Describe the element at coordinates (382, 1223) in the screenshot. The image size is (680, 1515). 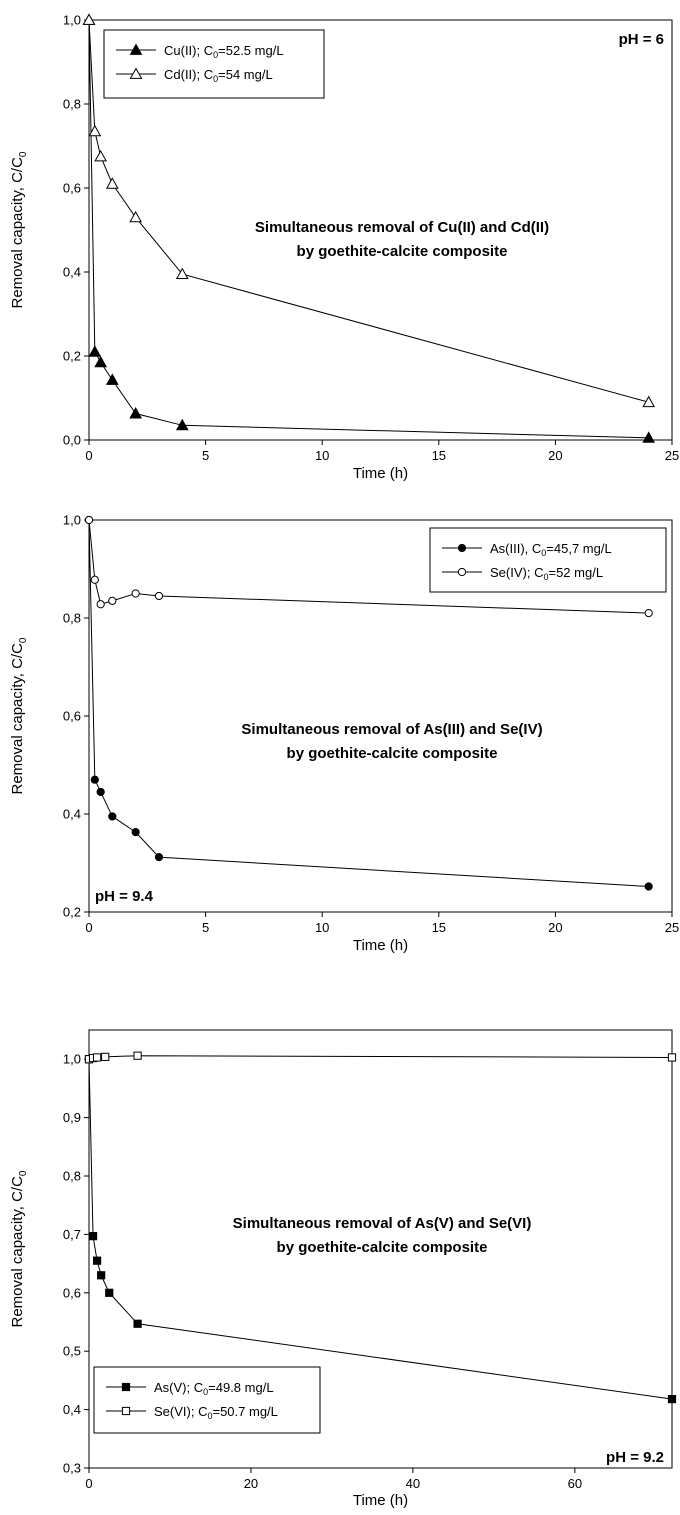
I see `annotation-line-1: Simultaneous removal of As(V) and Se(VI)` at that location.